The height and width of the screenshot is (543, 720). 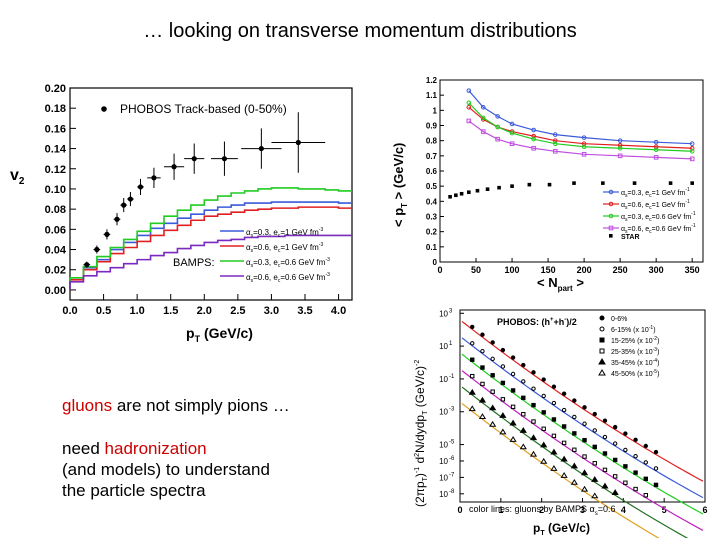 I want to click on spectra-y-axis-label: (2πpT)-1 d2N/dydpT (GeV/c)-2, so click(x=421, y=433).